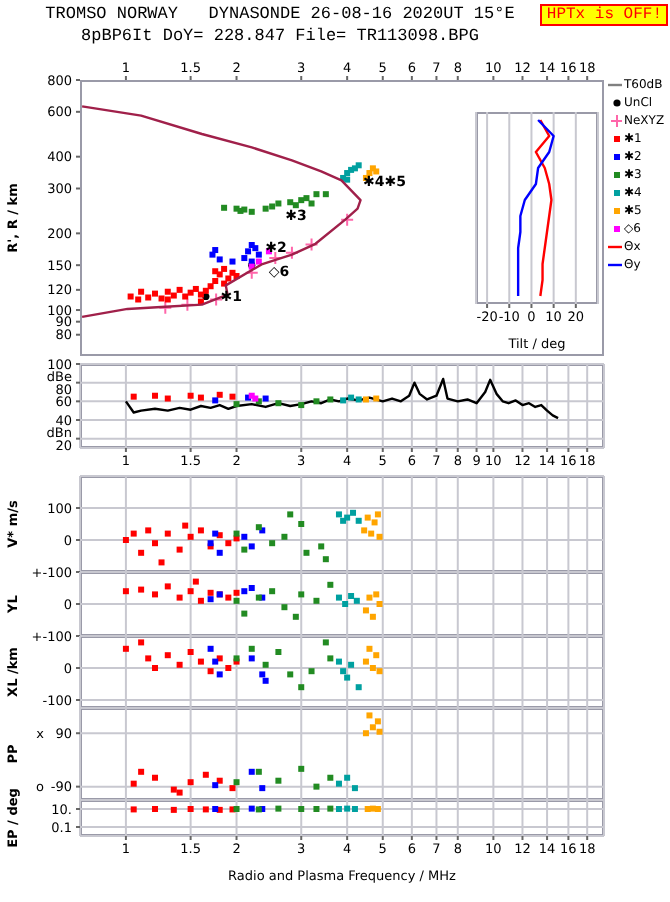  I want to click on text: HPTx is OFF!, so click(604, 15).